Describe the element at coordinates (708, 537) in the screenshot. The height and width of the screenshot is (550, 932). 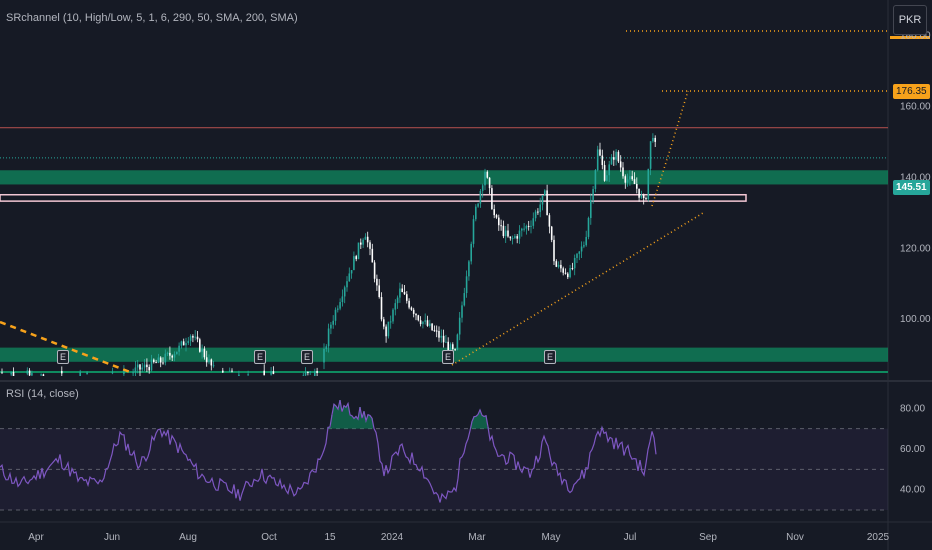
I see `time-tick-label: Sep` at that location.